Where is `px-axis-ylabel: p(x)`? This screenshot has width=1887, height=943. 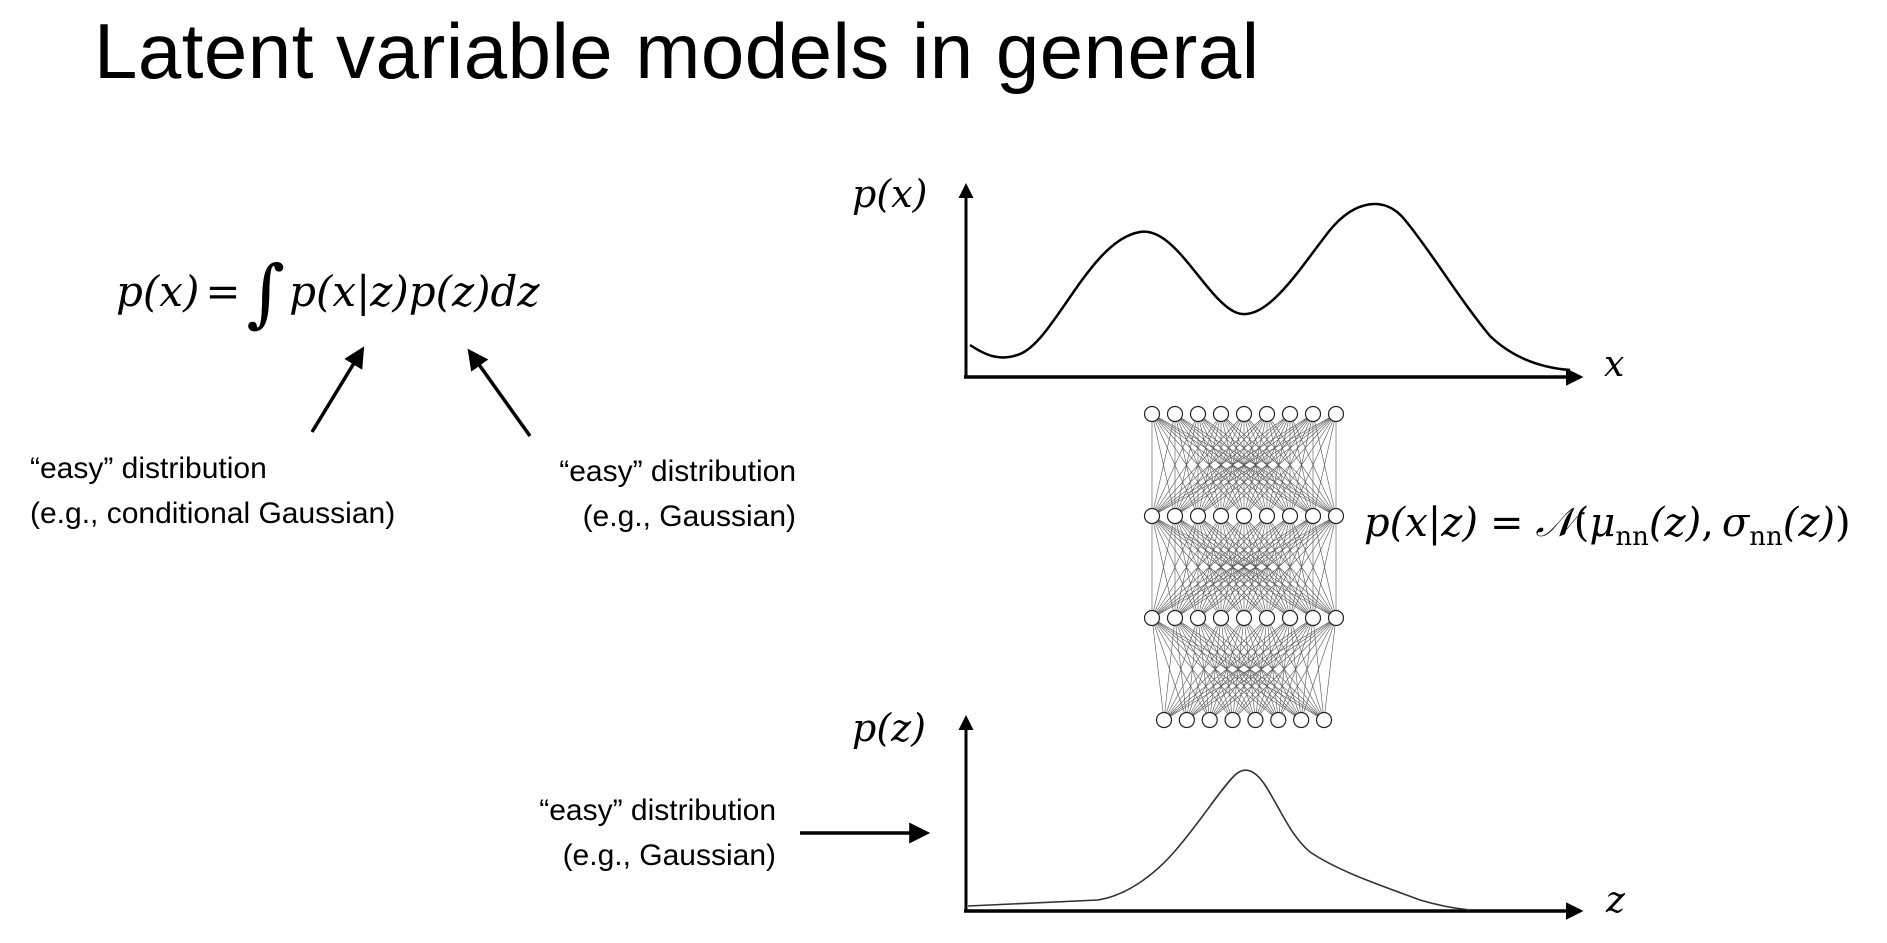
px-axis-ylabel: p(x) is located at coordinates (889, 194).